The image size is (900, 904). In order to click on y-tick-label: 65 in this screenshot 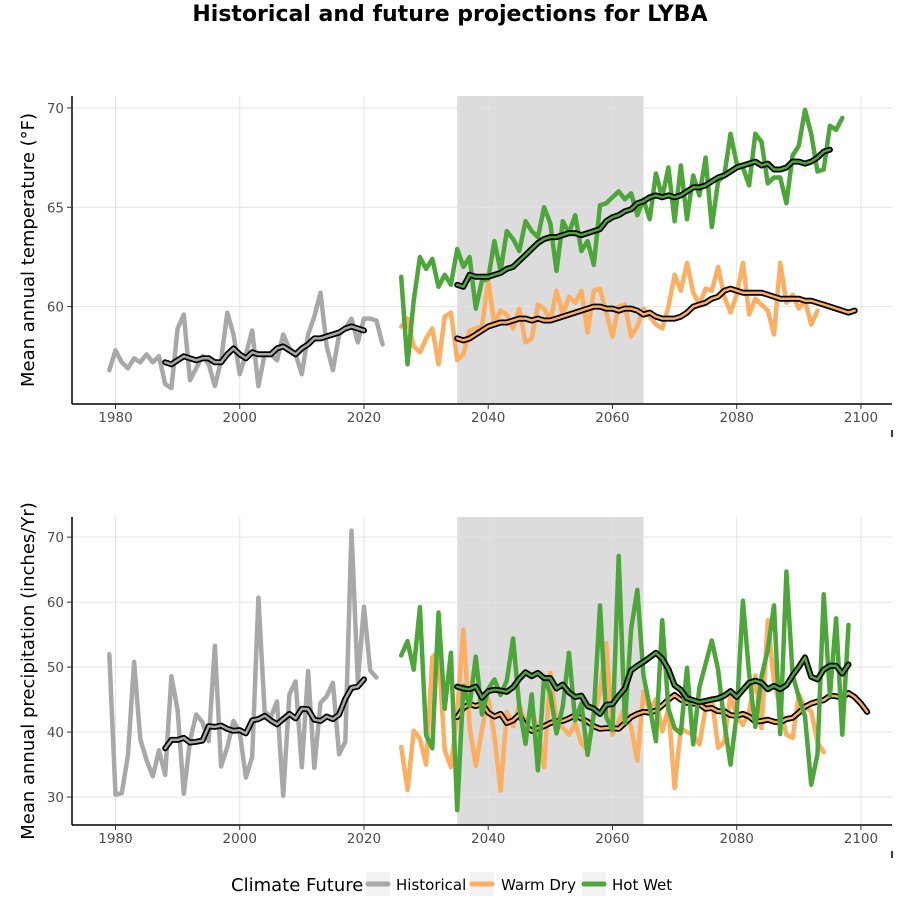, I will do `click(55, 208)`.